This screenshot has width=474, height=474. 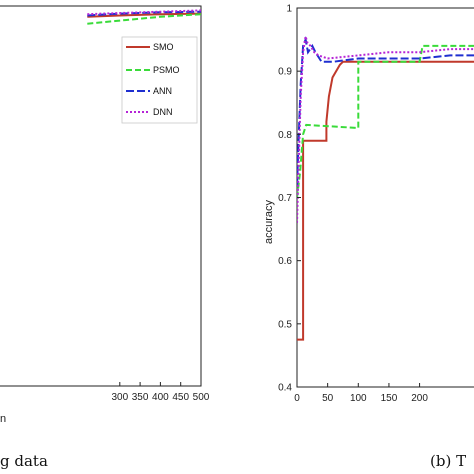 I want to click on left-x-ticks: 300 350 400 450 500, so click(x=160, y=392).